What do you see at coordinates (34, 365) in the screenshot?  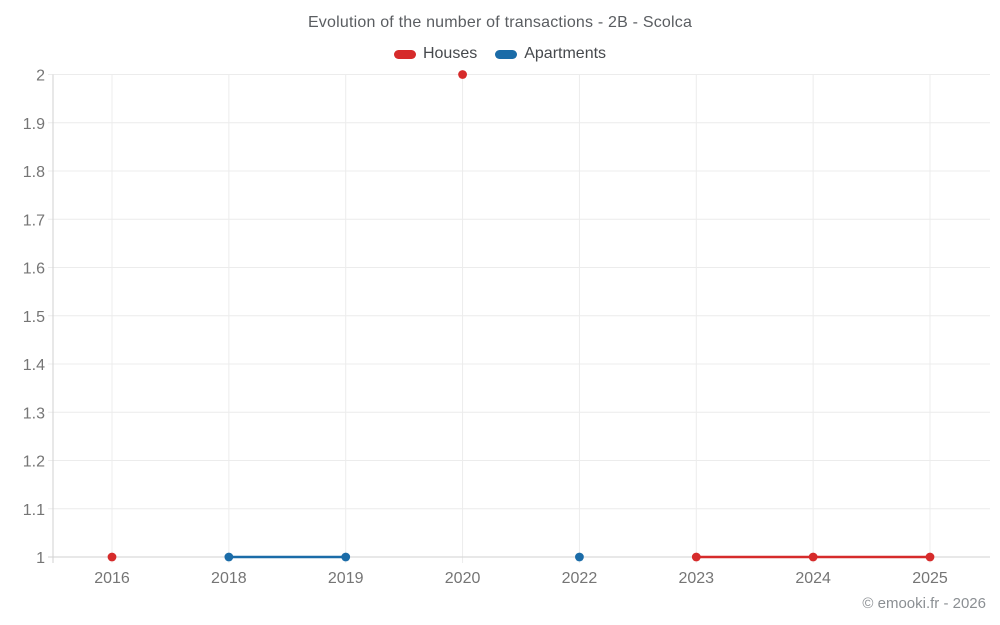 I see `y-tick-label: 1.4` at bounding box center [34, 365].